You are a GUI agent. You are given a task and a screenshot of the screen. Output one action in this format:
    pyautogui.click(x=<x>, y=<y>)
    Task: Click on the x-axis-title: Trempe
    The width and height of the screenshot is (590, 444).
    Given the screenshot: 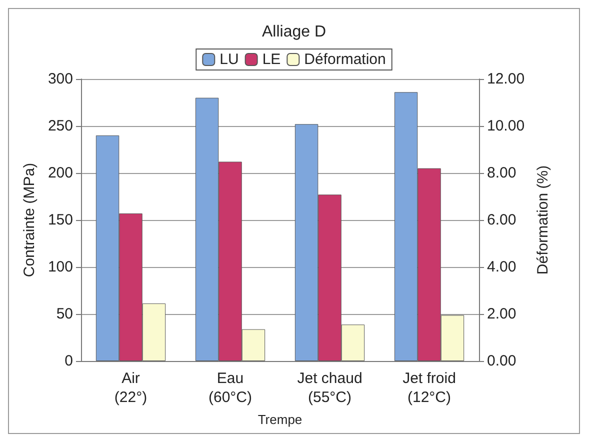 What is the action you would take?
    pyautogui.click(x=280, y=419)
    